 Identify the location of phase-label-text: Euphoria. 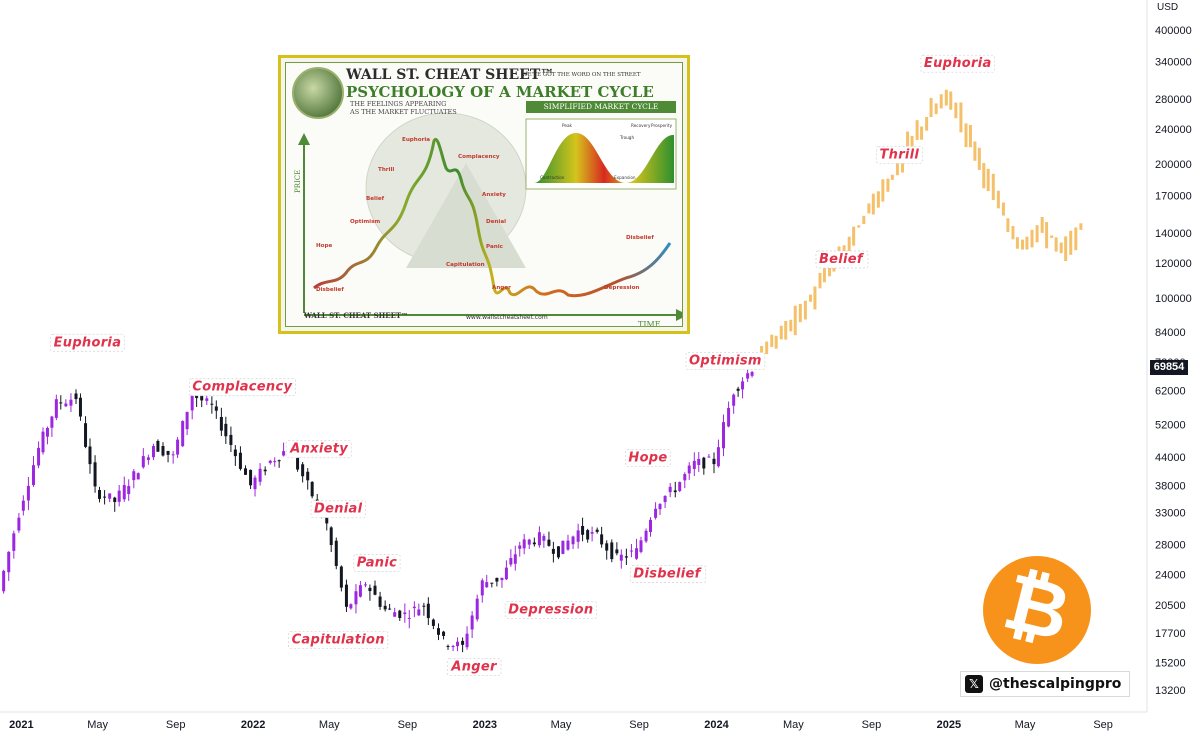
(88, 342).